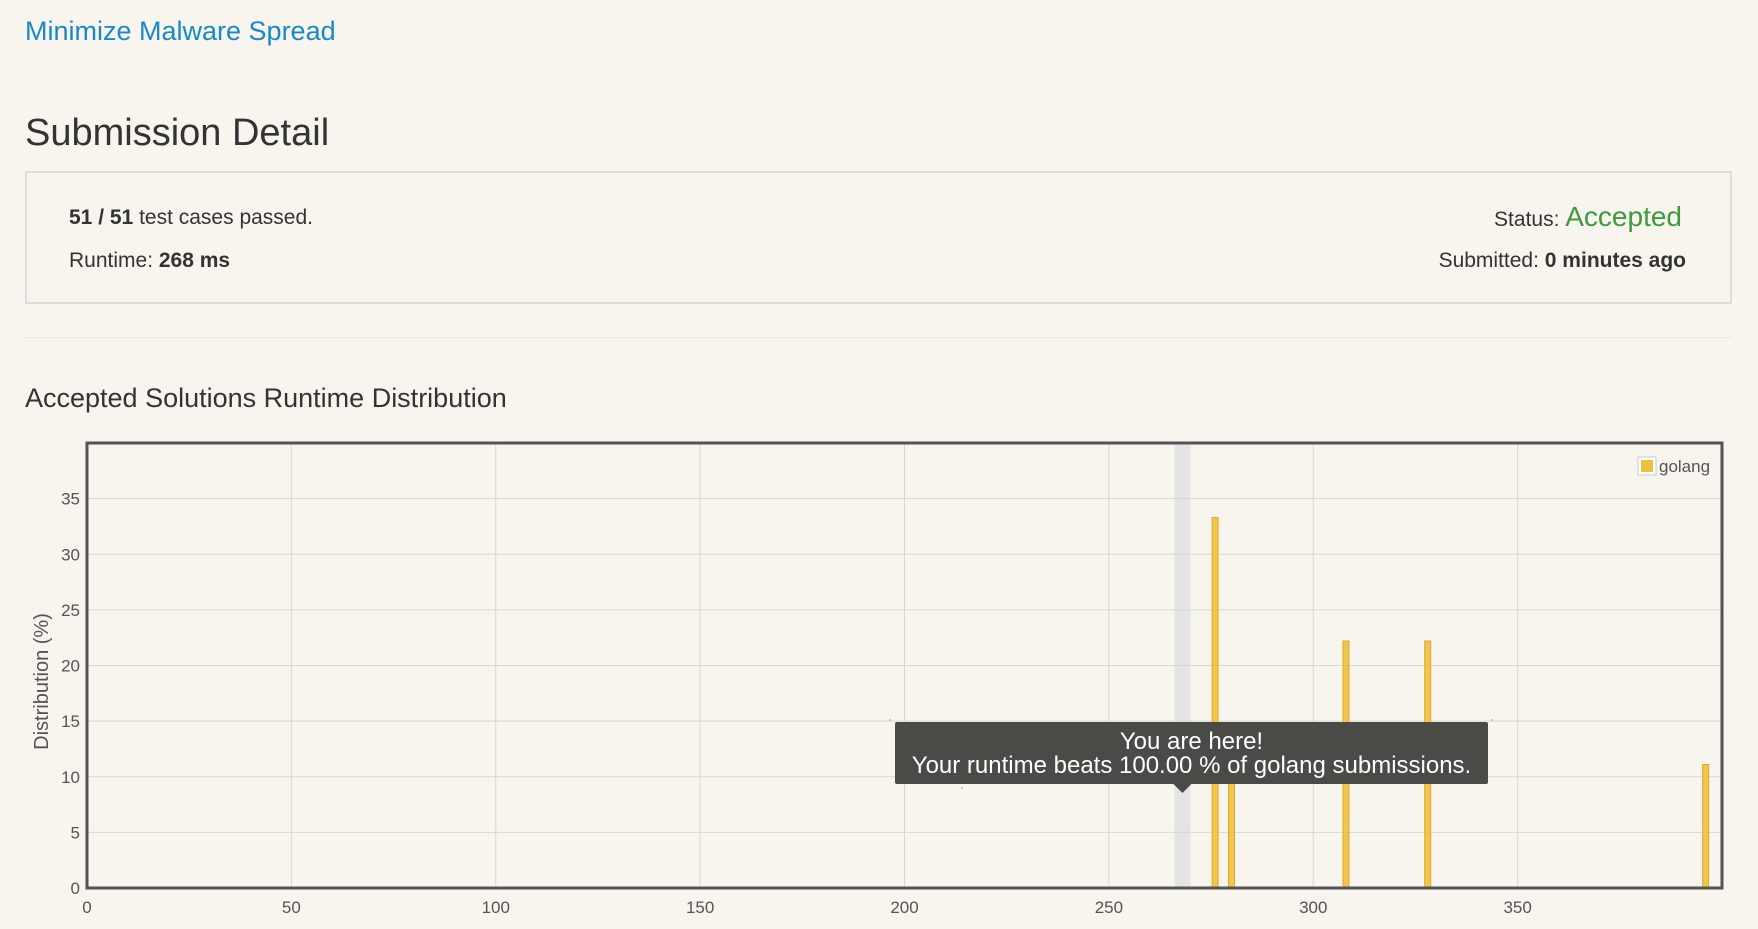 Image resolution: width=1758 pixels, height=929 pixels. Describe the element at coordinates (194, 260) in the screenshot. I see `runtime-value: 268 ms` at that location.